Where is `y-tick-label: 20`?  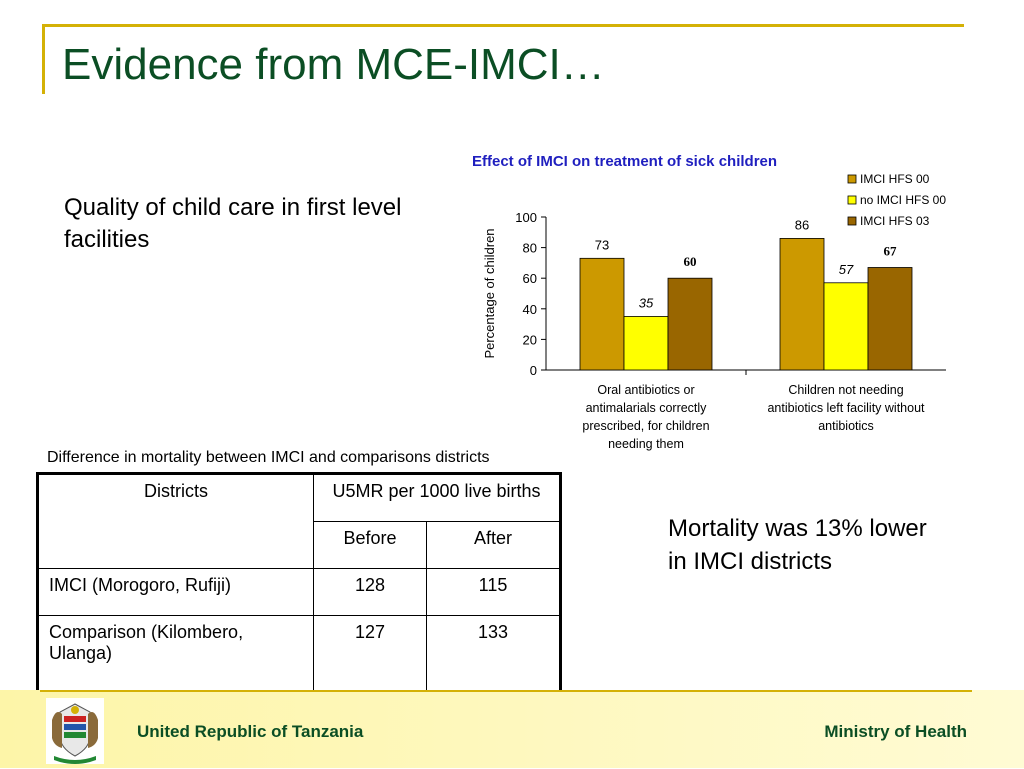
y-tick-label: 20 is located at coordinates (530, 339).